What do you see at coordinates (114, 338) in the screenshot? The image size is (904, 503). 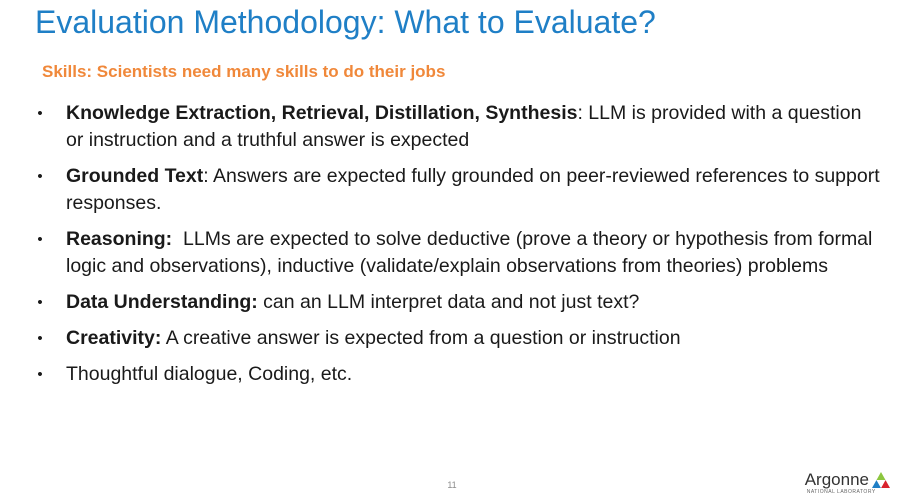 I see `bullet-term: Creativity:` at bounding box center [114, 338].